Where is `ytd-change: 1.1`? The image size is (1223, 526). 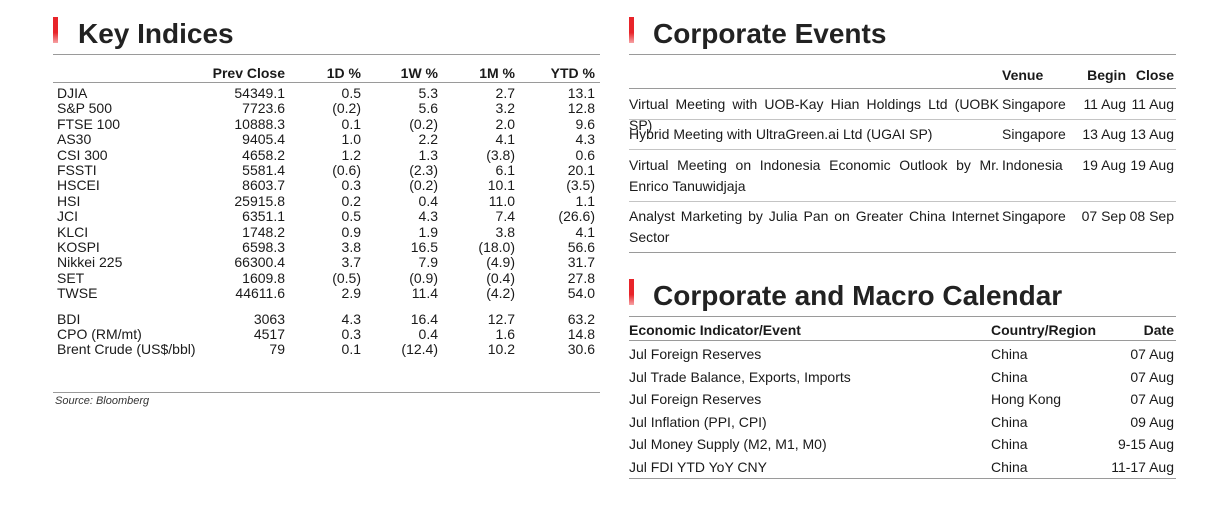
ytd-change: 1.1 is located at coordinates (585, 200).